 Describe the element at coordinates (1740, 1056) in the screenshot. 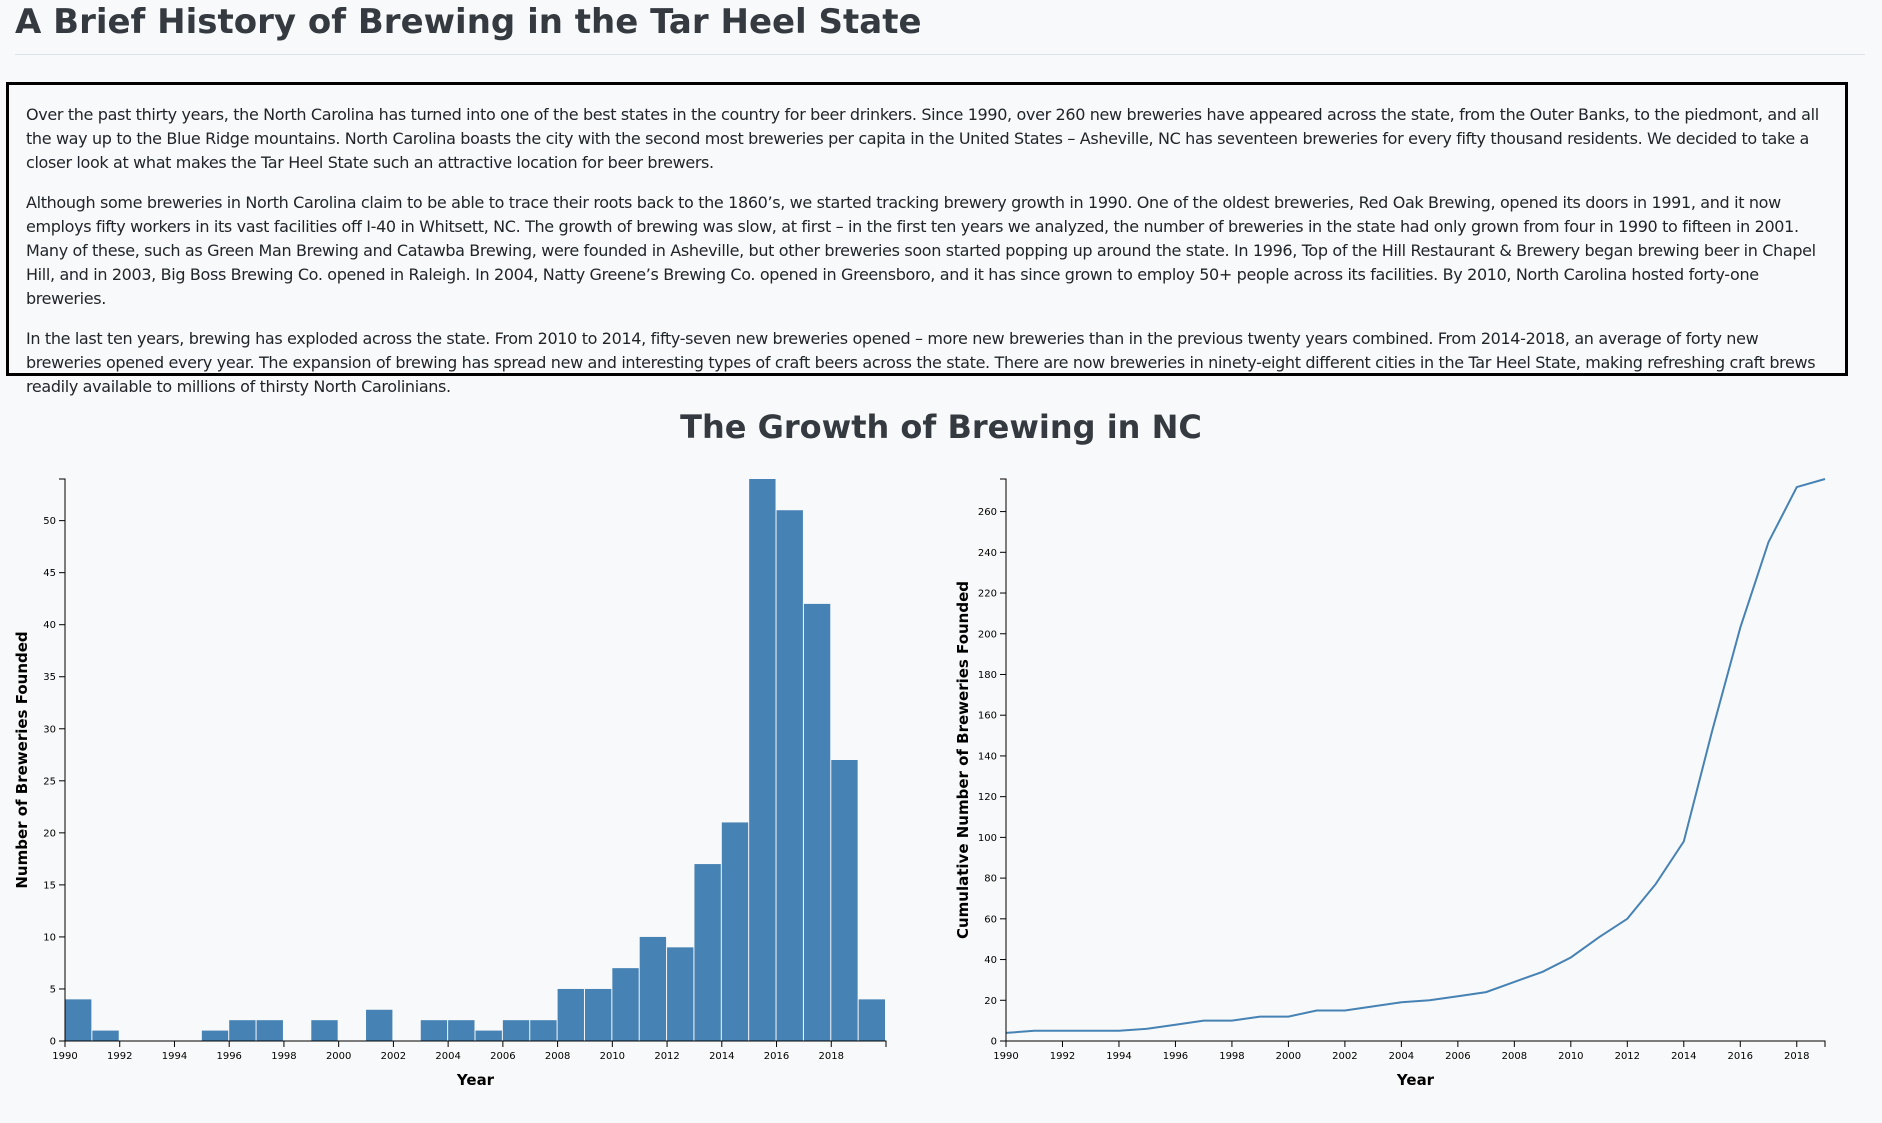

I see `line-chart-x-tick-label: 2016` at that location.